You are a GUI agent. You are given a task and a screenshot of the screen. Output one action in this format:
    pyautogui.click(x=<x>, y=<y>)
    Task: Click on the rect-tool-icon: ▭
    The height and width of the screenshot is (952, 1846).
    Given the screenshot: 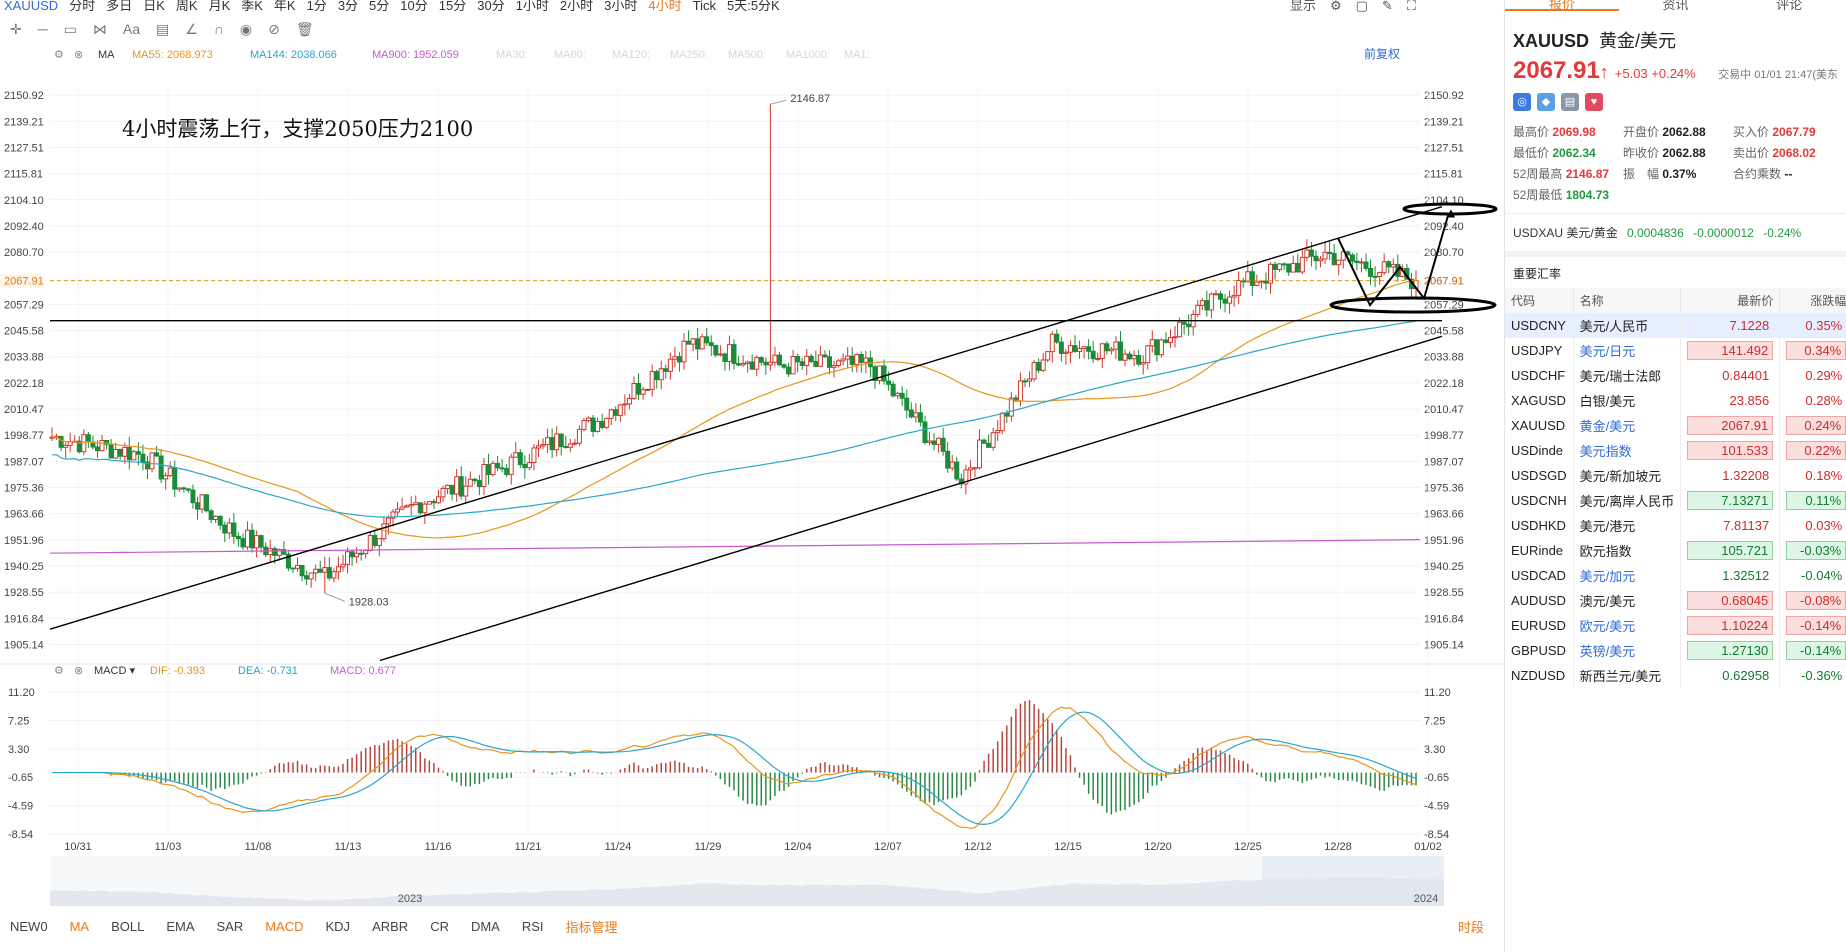 What is the action you would take?
    pyautogui.click(x=70, y=28)
    